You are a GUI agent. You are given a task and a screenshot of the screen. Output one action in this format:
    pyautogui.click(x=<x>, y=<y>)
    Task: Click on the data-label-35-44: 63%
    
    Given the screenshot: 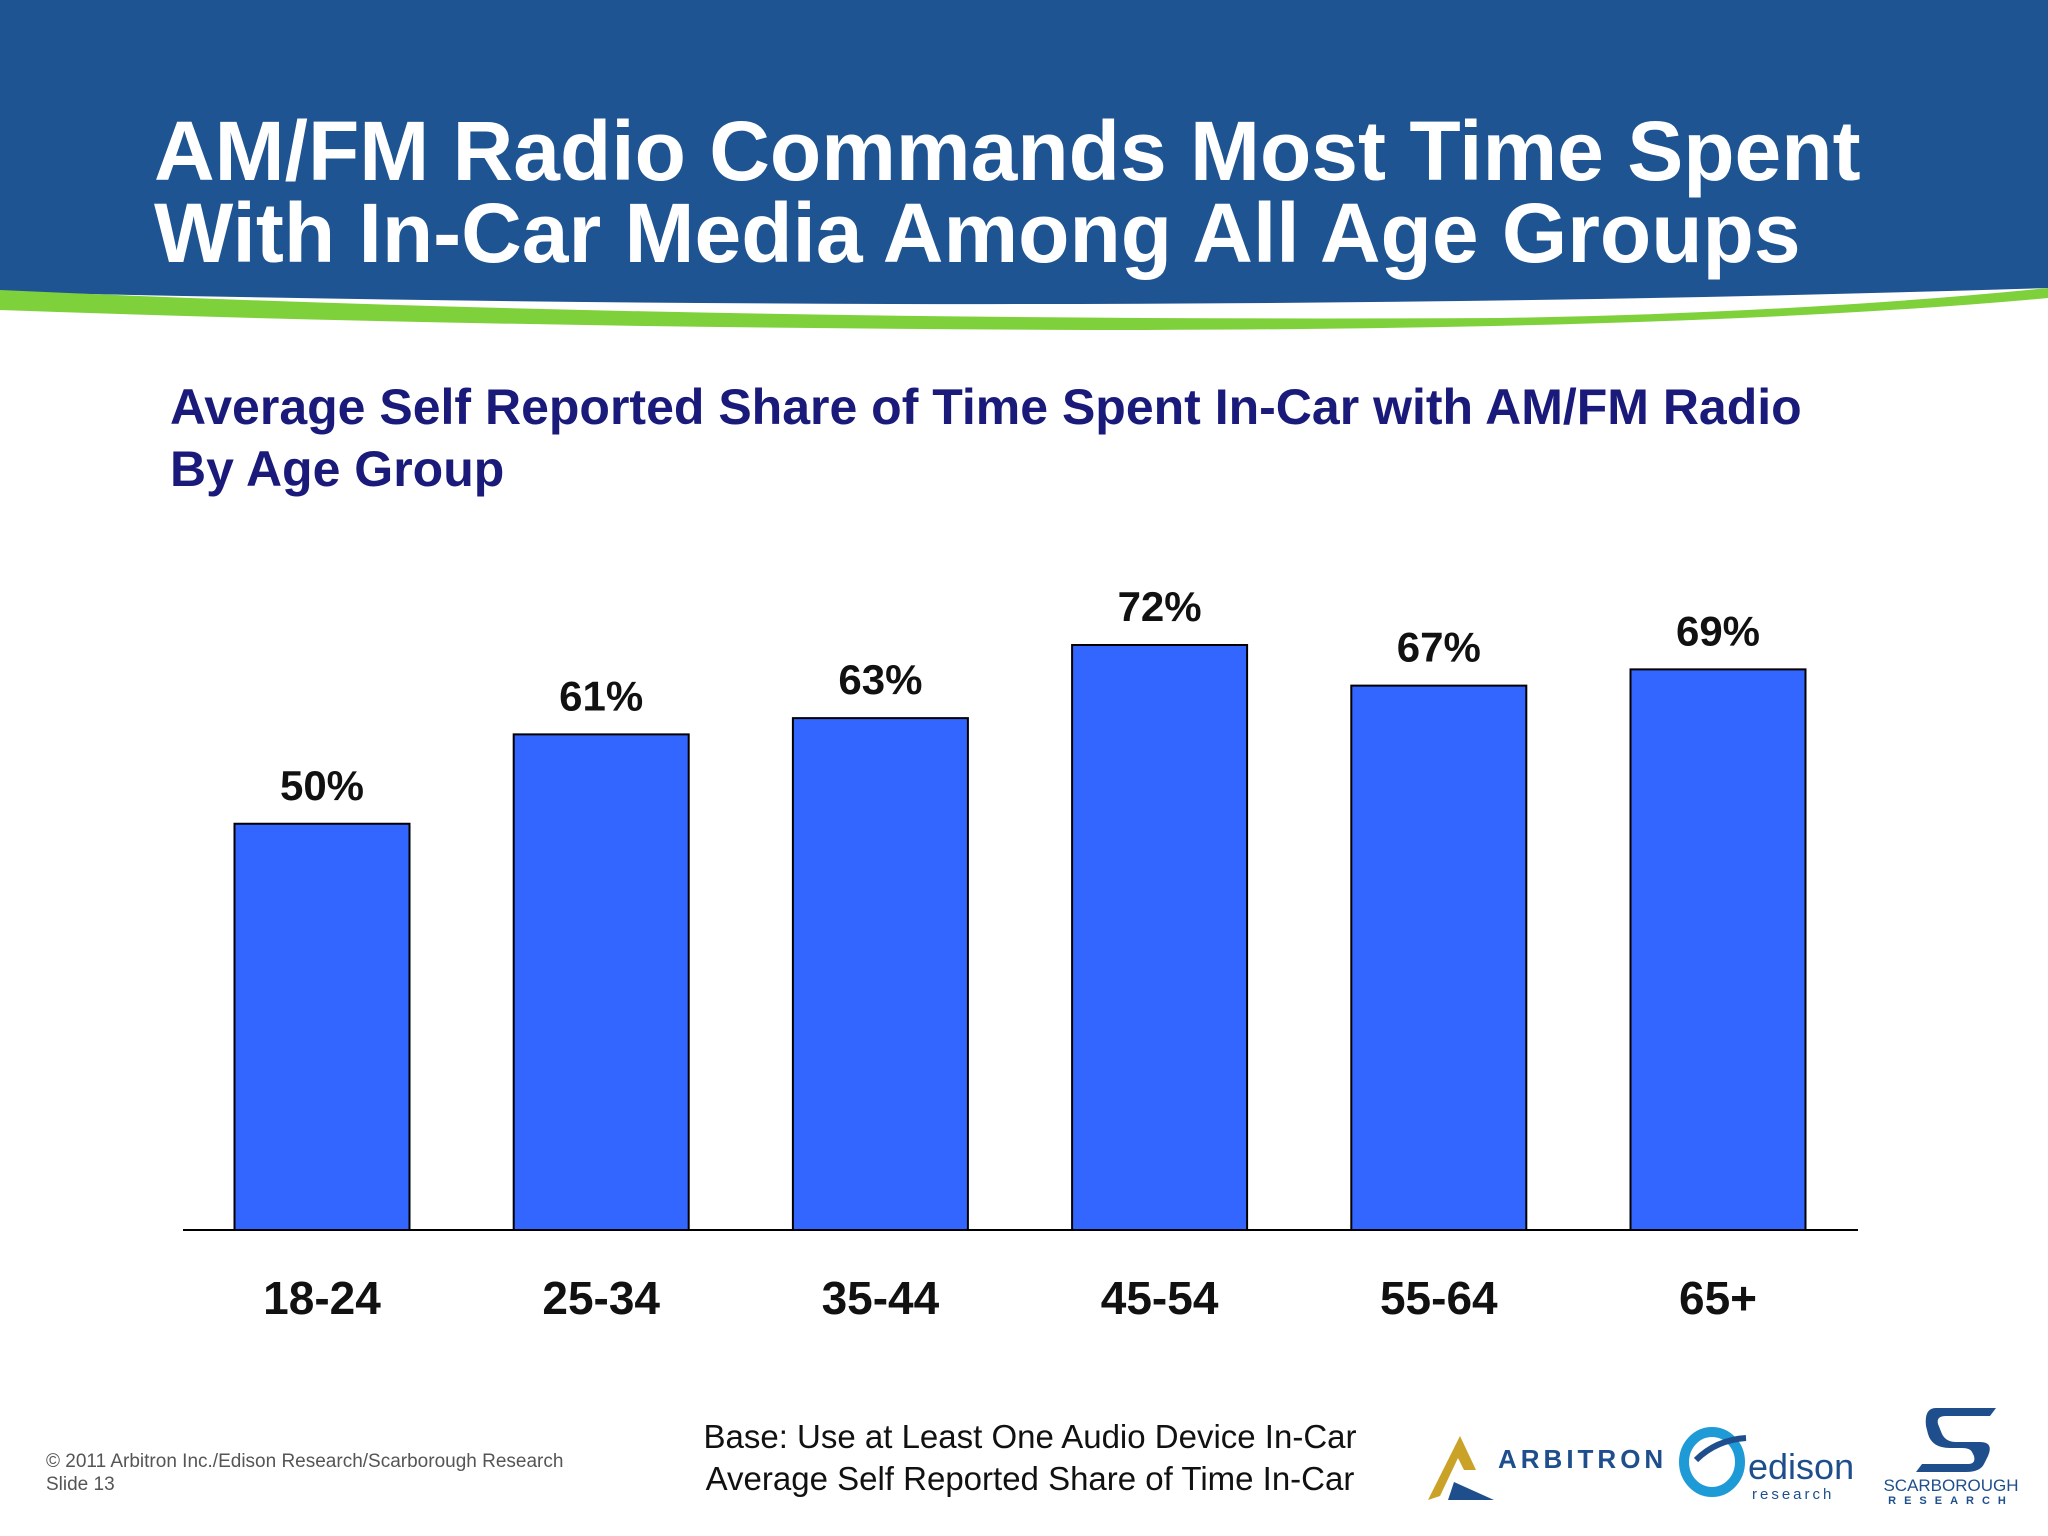 What is the action you would take?
    pyautogui.click(x=880, y=679)
    